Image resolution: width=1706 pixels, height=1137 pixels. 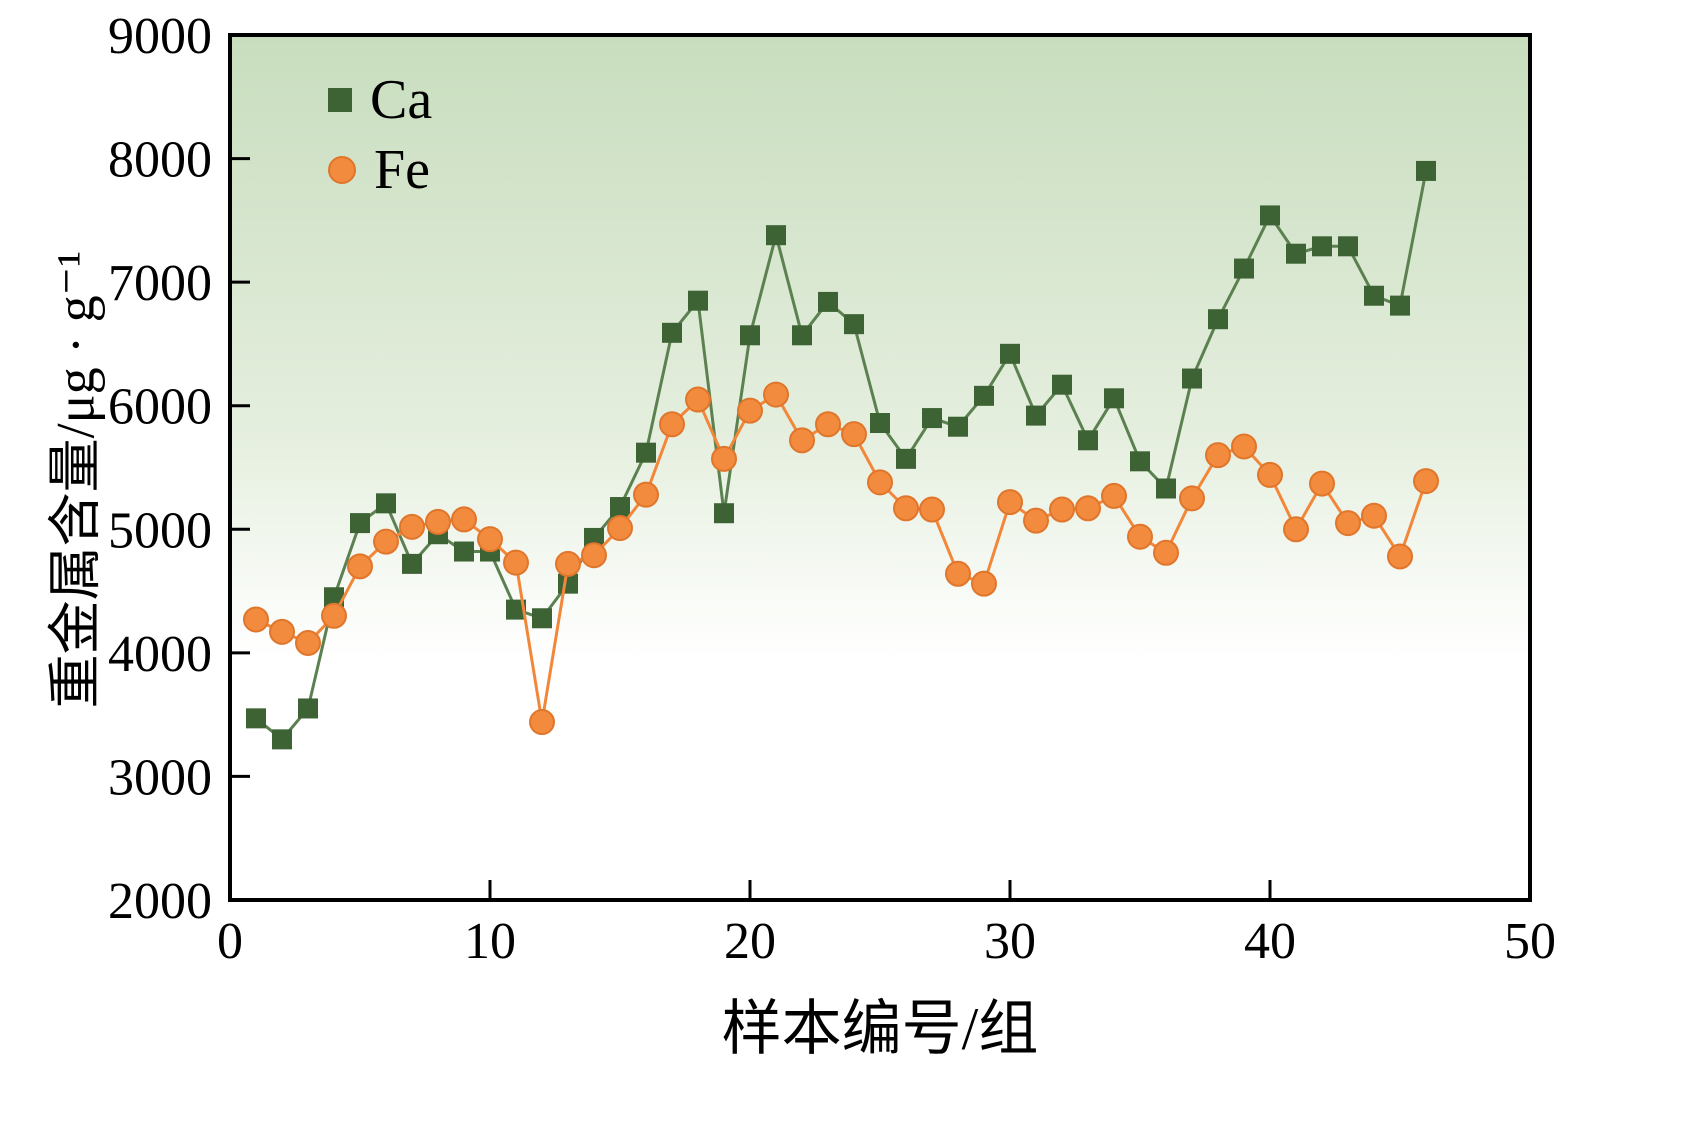 What do you see at coordinates (340, 100) in the screenshot?
I see `ca-square-marker-icon` at bounding box center [340, 100].